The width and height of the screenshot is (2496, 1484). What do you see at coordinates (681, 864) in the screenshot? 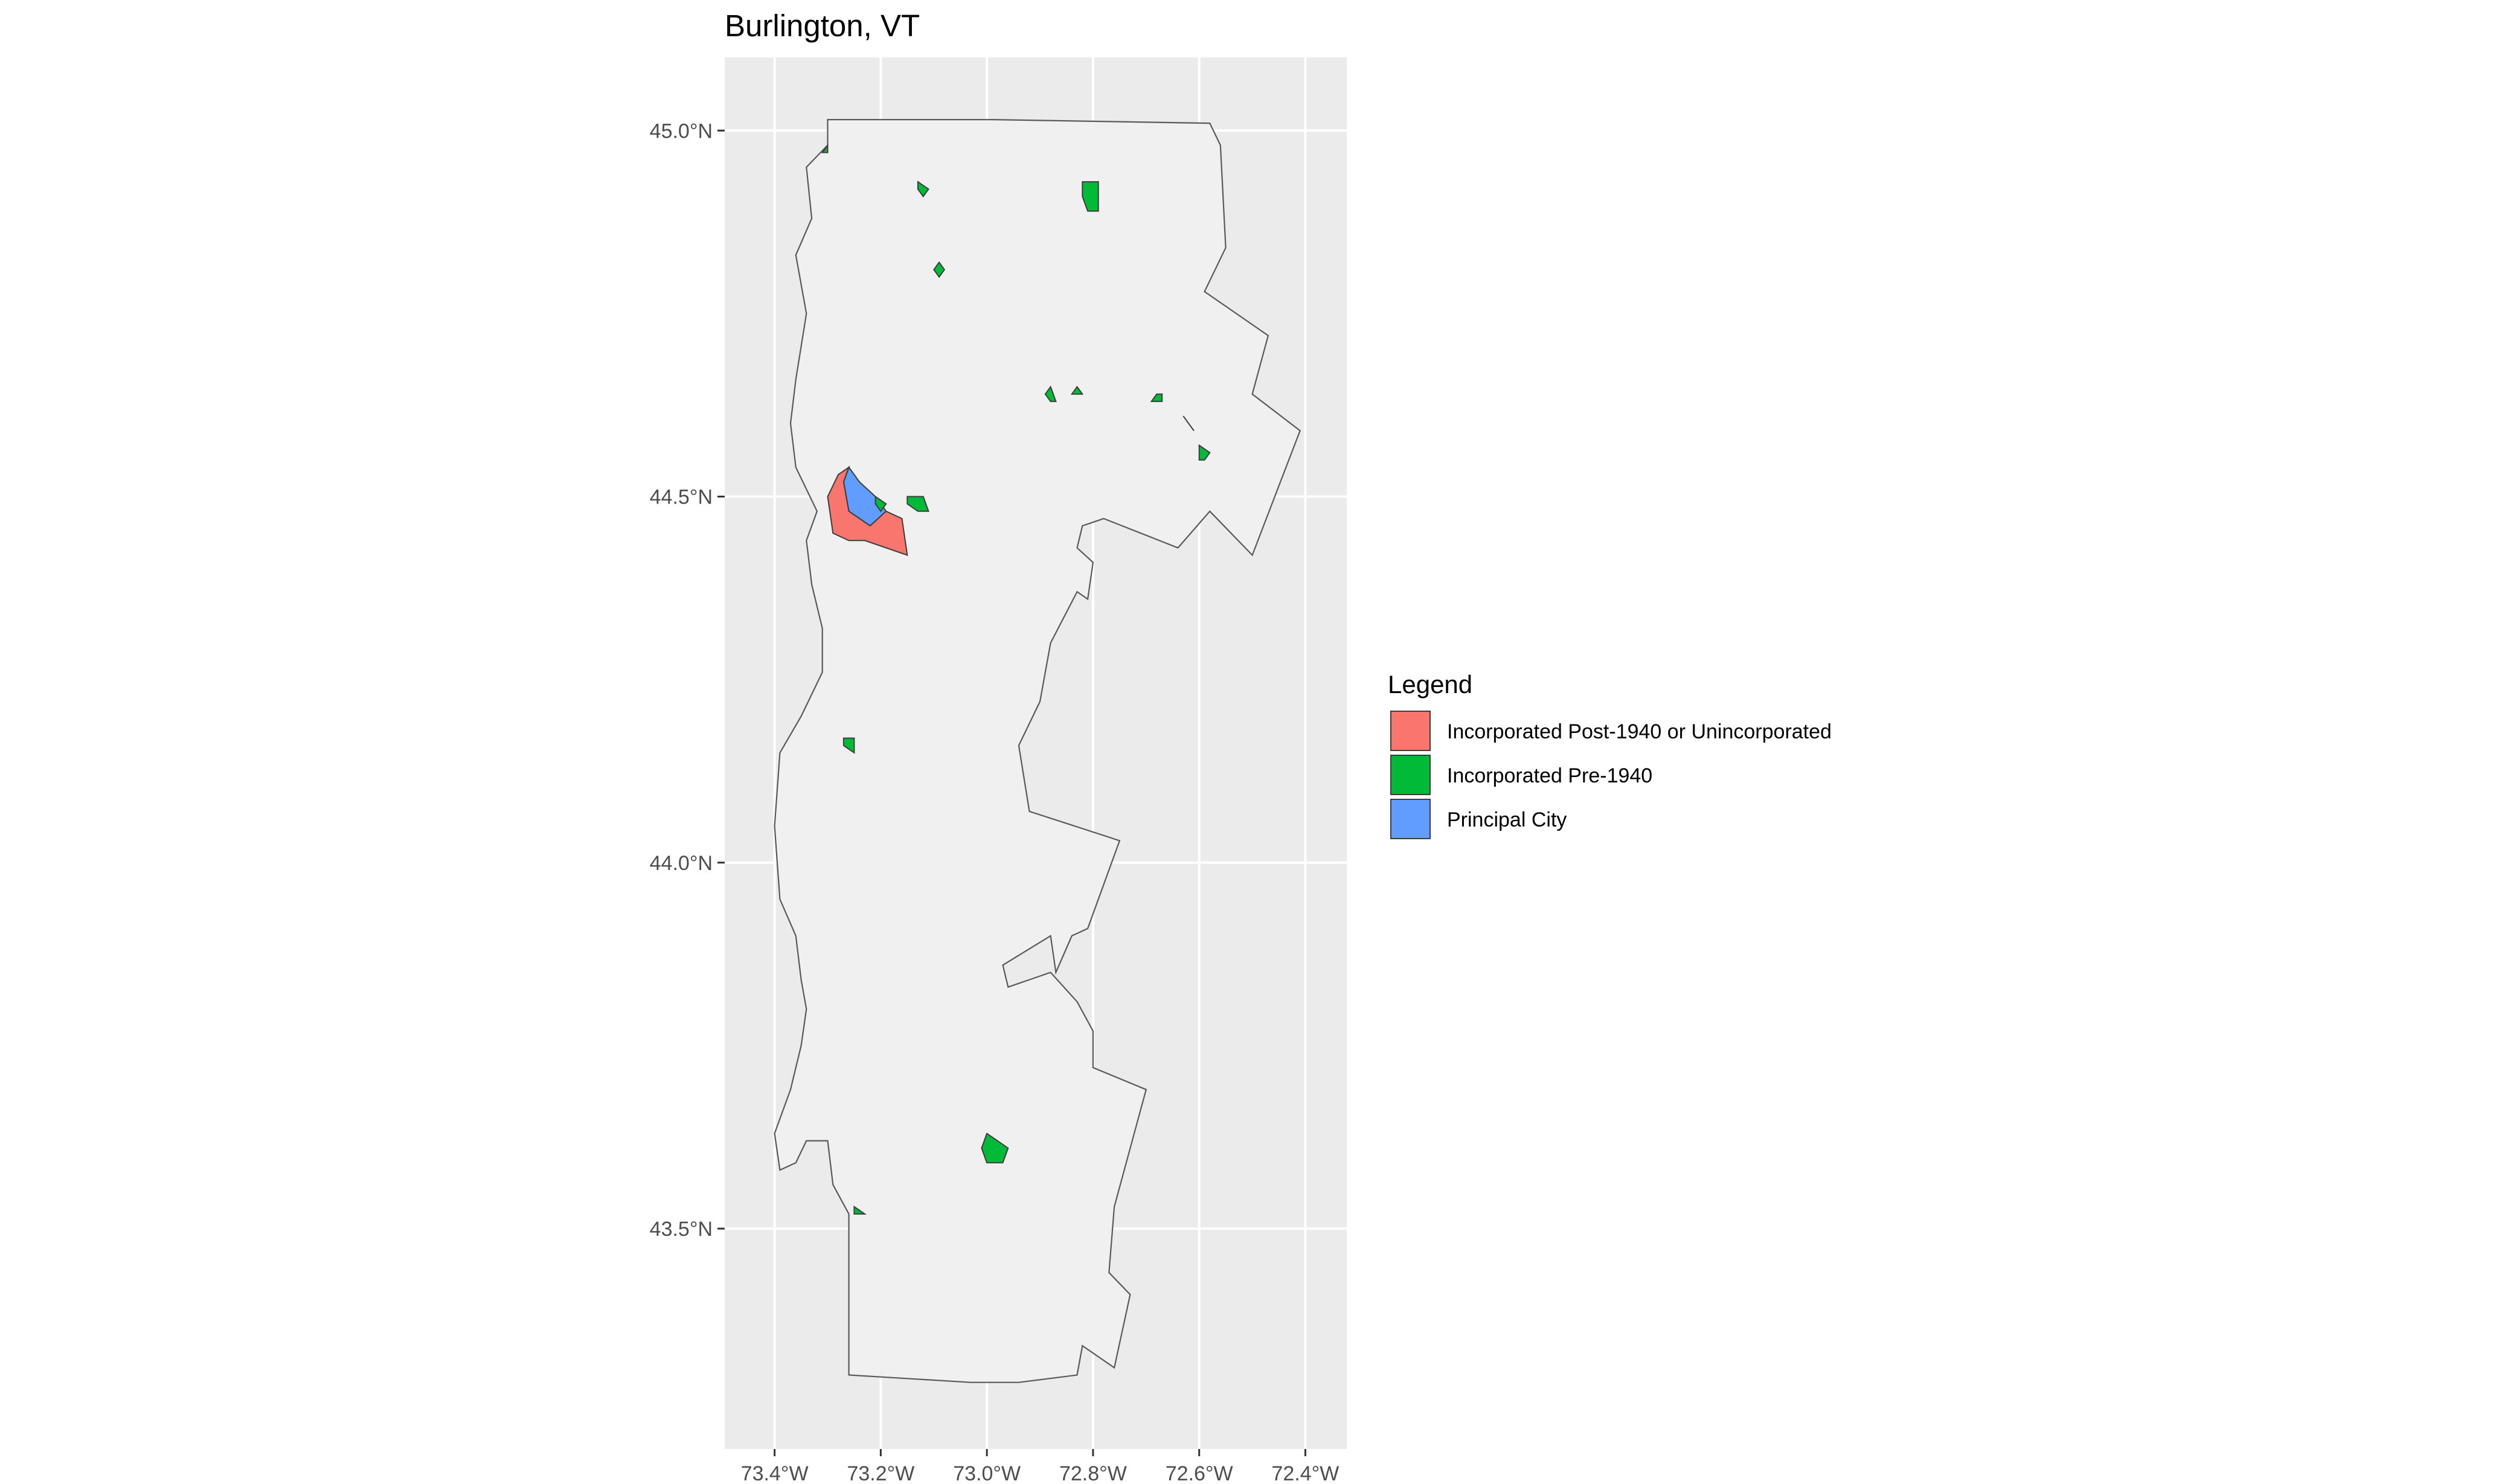
I see `y-tick-label-2: 44.0°N` at bounding box center [681, 864].